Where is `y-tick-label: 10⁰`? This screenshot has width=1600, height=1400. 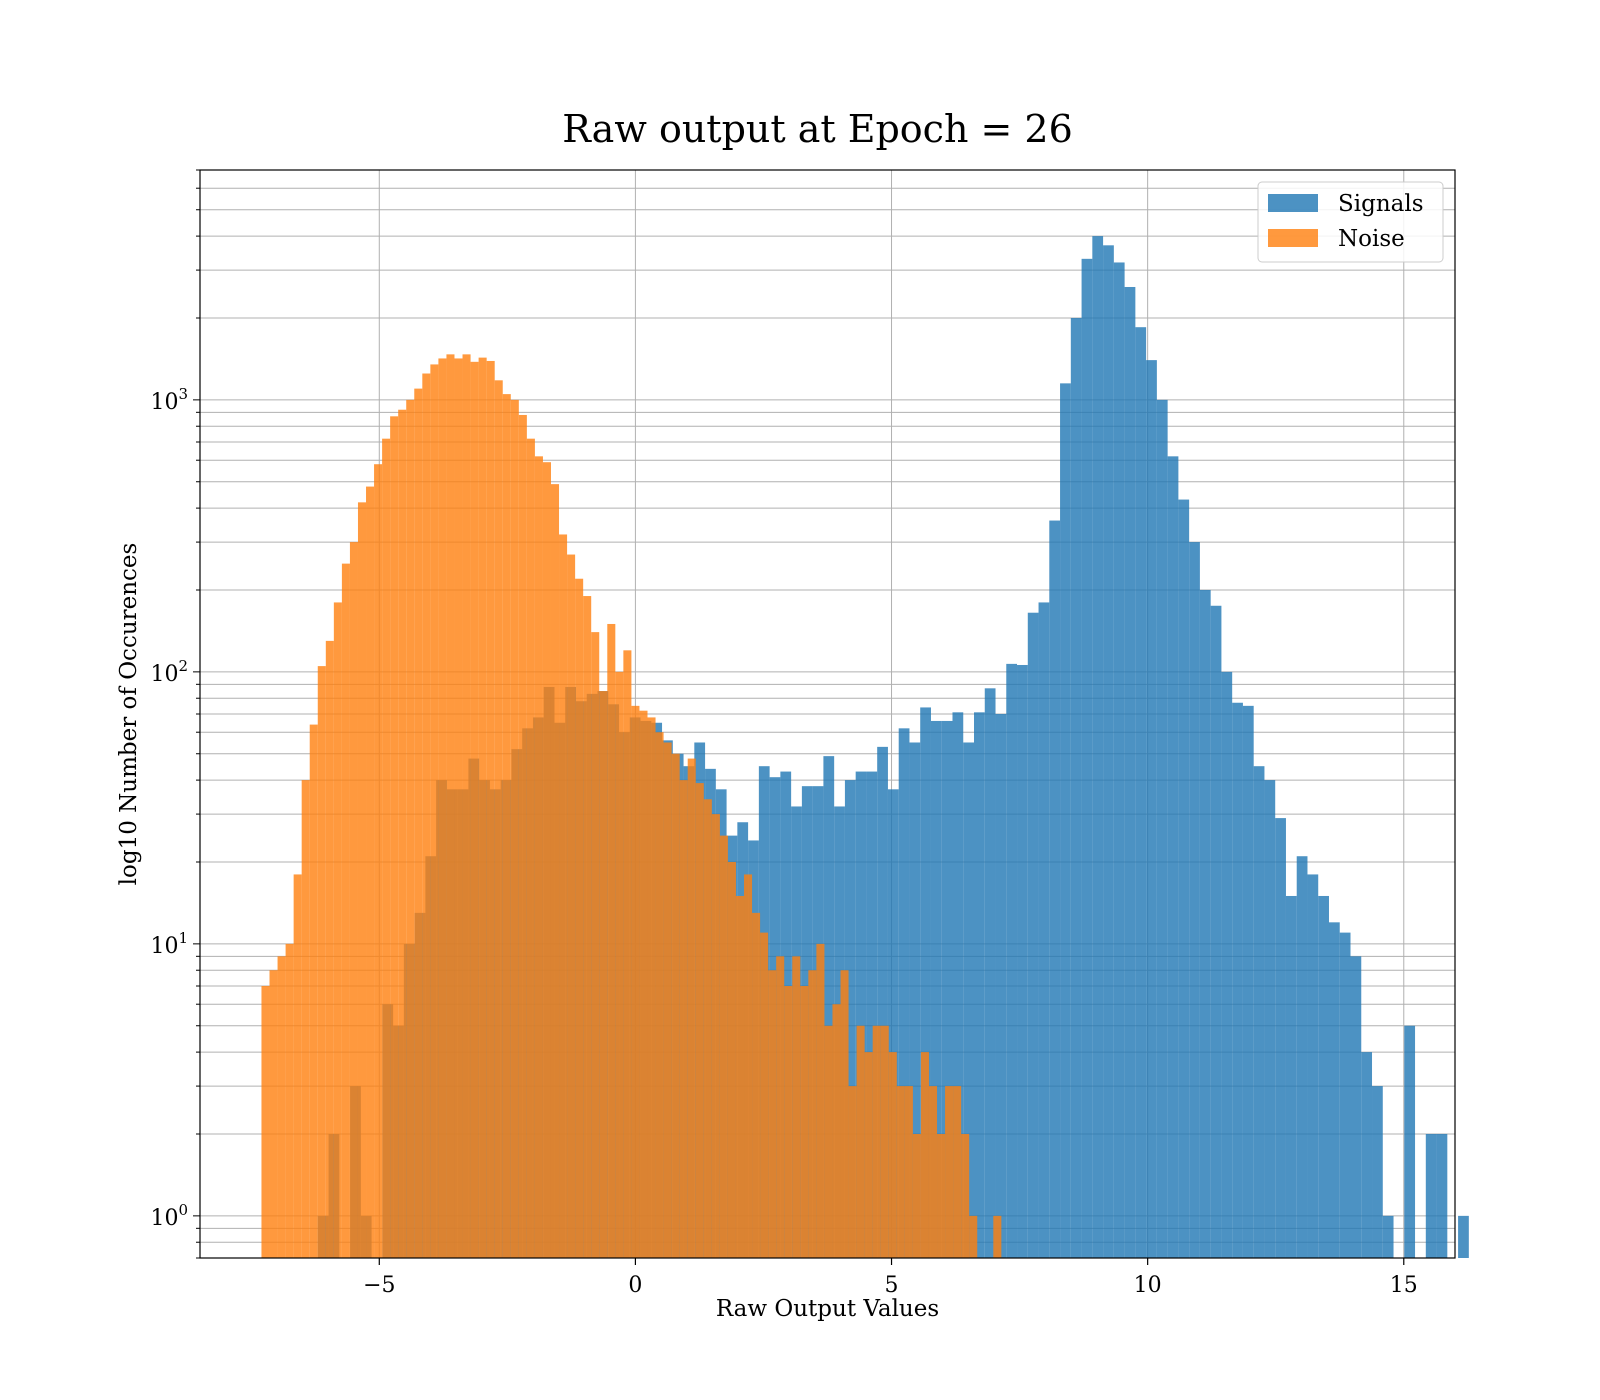 y-tick-label: 10⁰ is located at coordinates (169, 1216).